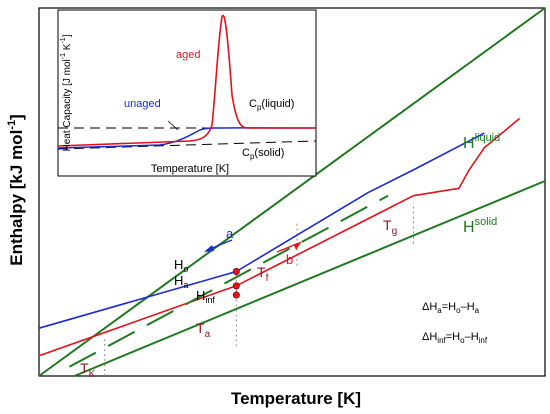 This screenshot has height=414, width=550. What do you see at coordinates (236, 295) in the screenshot?
I see `marker-Hinf` at bounding box center [236, 295].